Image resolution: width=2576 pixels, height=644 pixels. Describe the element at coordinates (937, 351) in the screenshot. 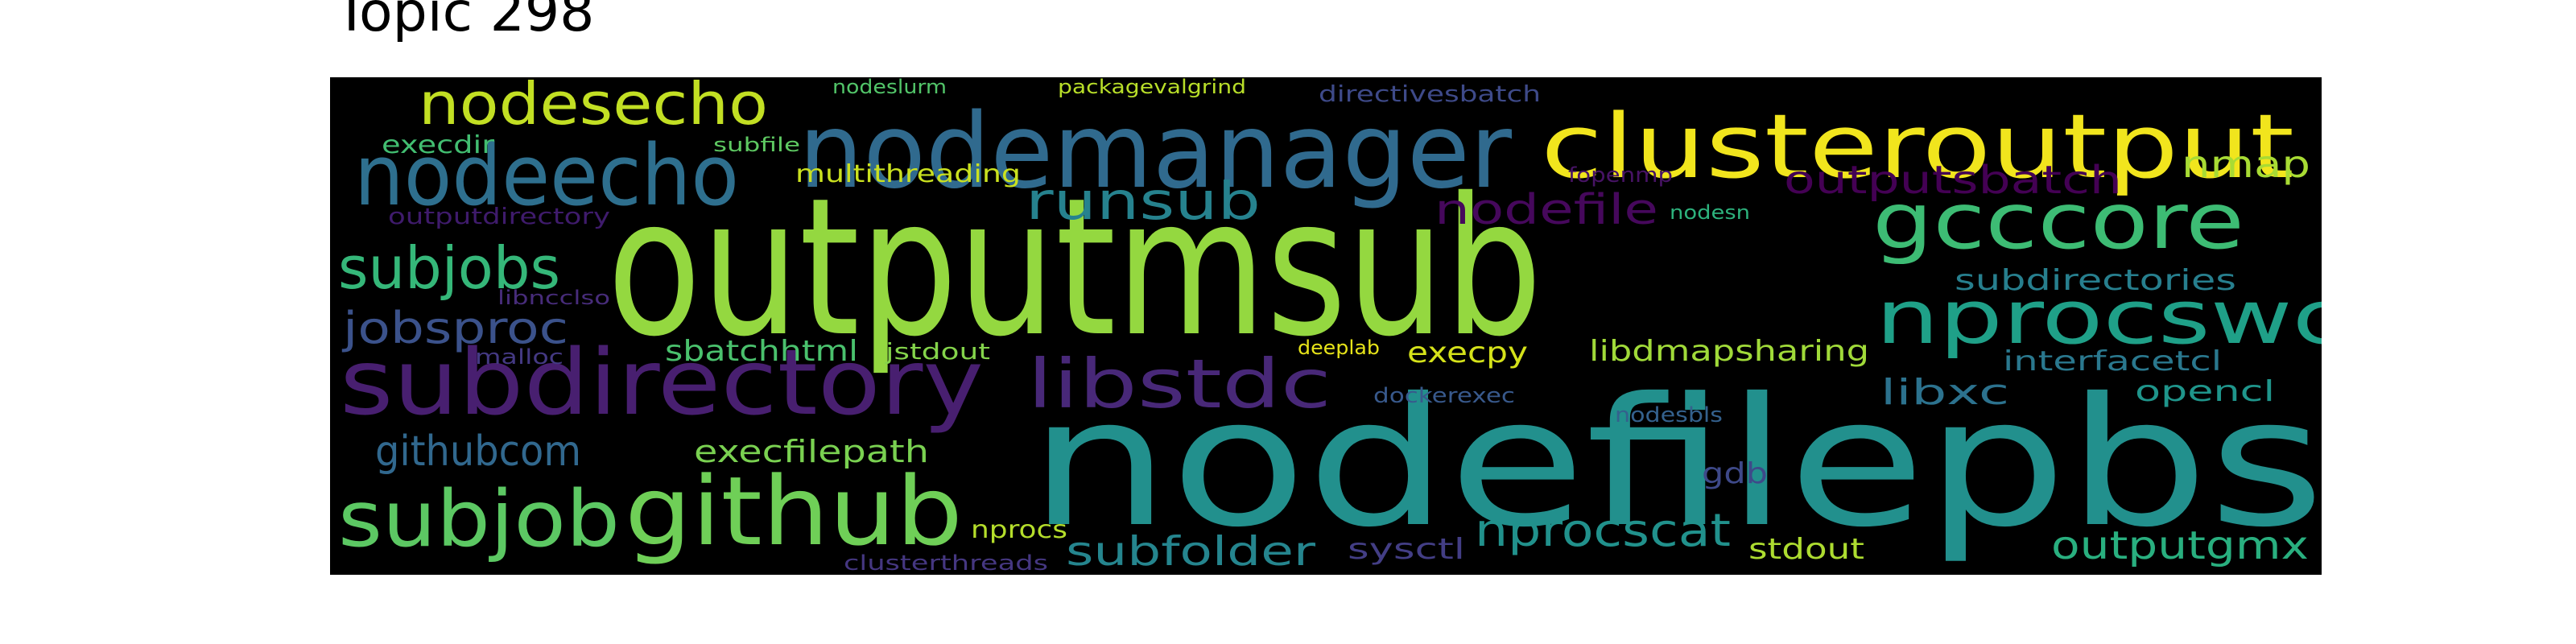

I see `word-jstdout: jstdout` at that location.